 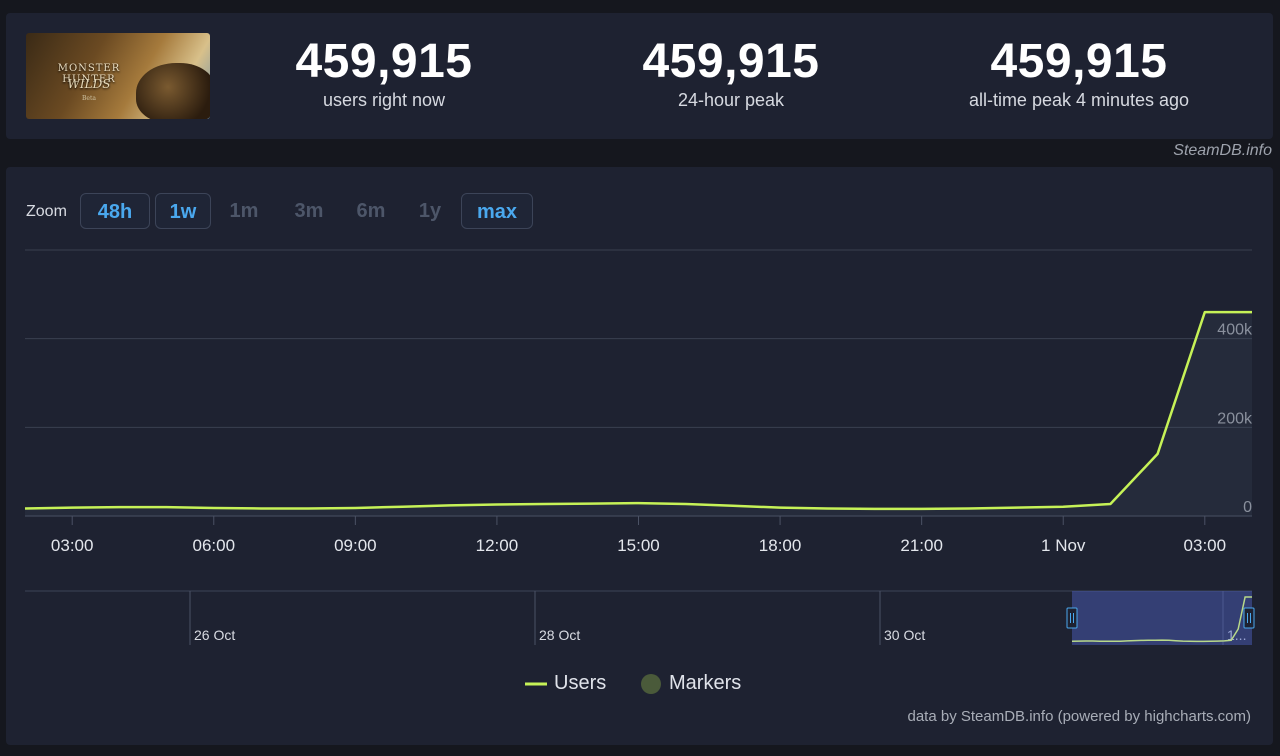 What do you see at coordinates (173, 91) in the screenshot?
I see `cover-artwork` at bounding box center [173, 91].